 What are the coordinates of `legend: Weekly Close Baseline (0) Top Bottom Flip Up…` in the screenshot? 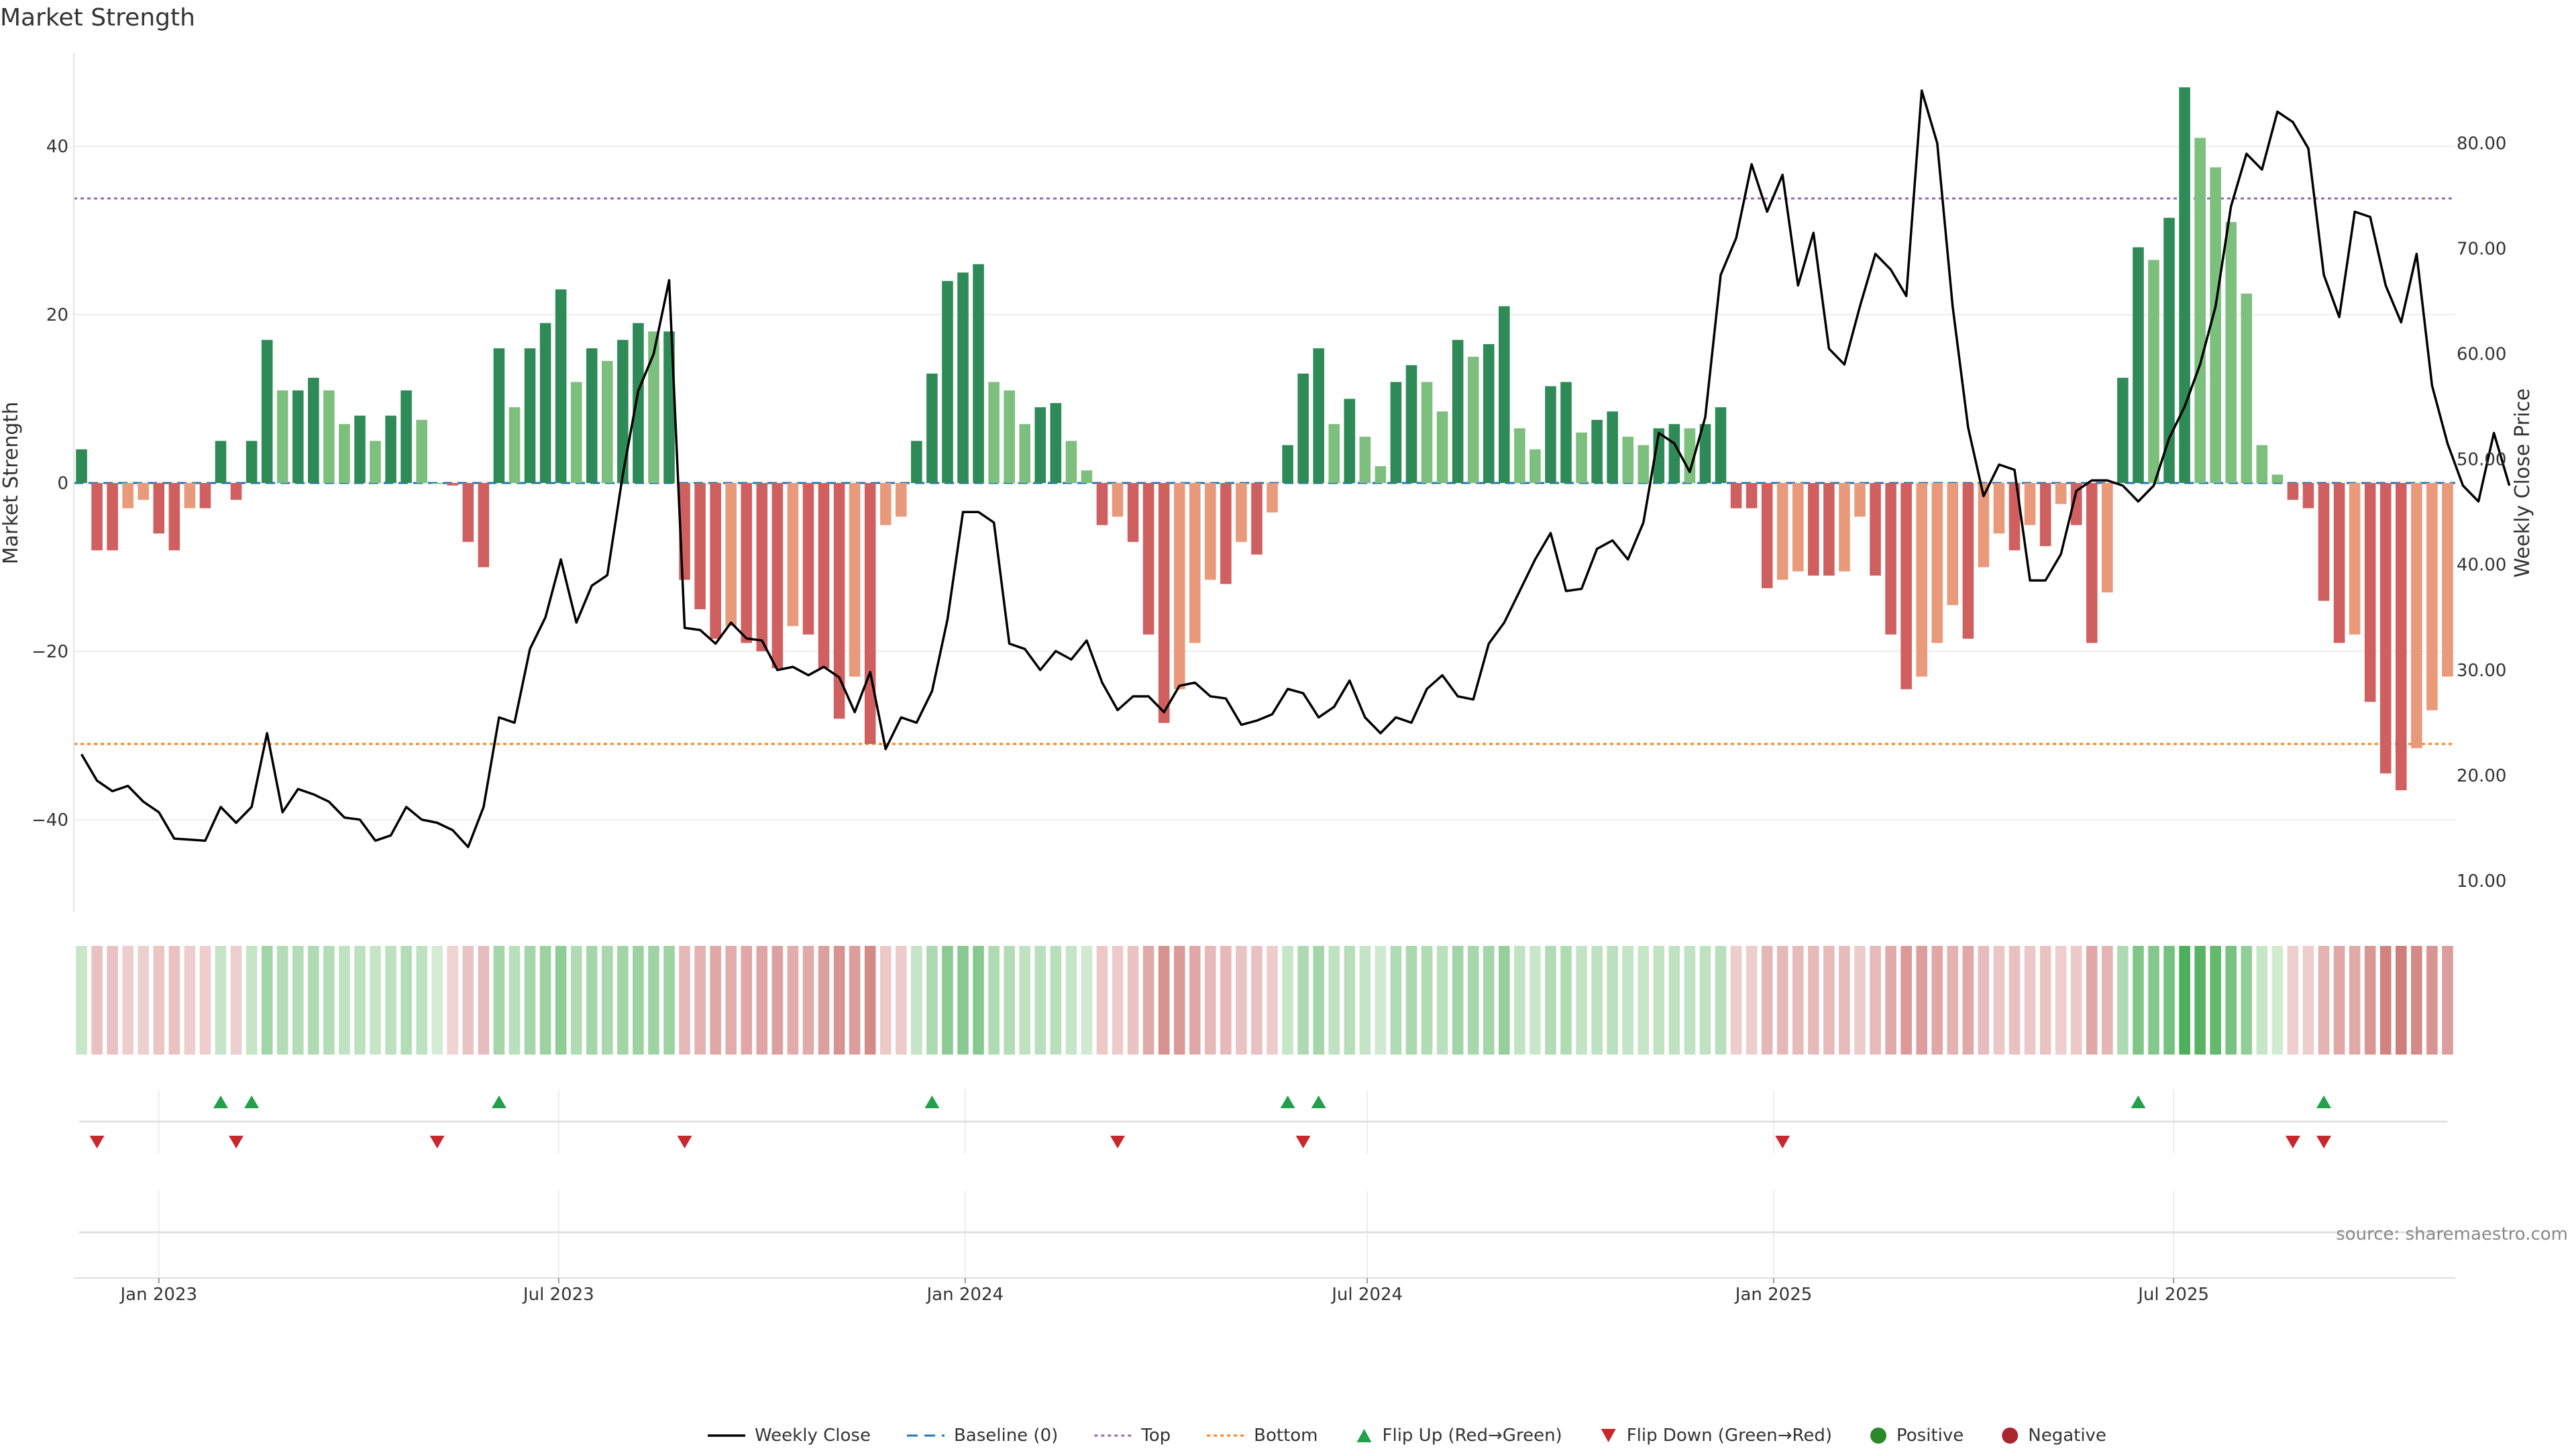 It's located at (1407, 1436).